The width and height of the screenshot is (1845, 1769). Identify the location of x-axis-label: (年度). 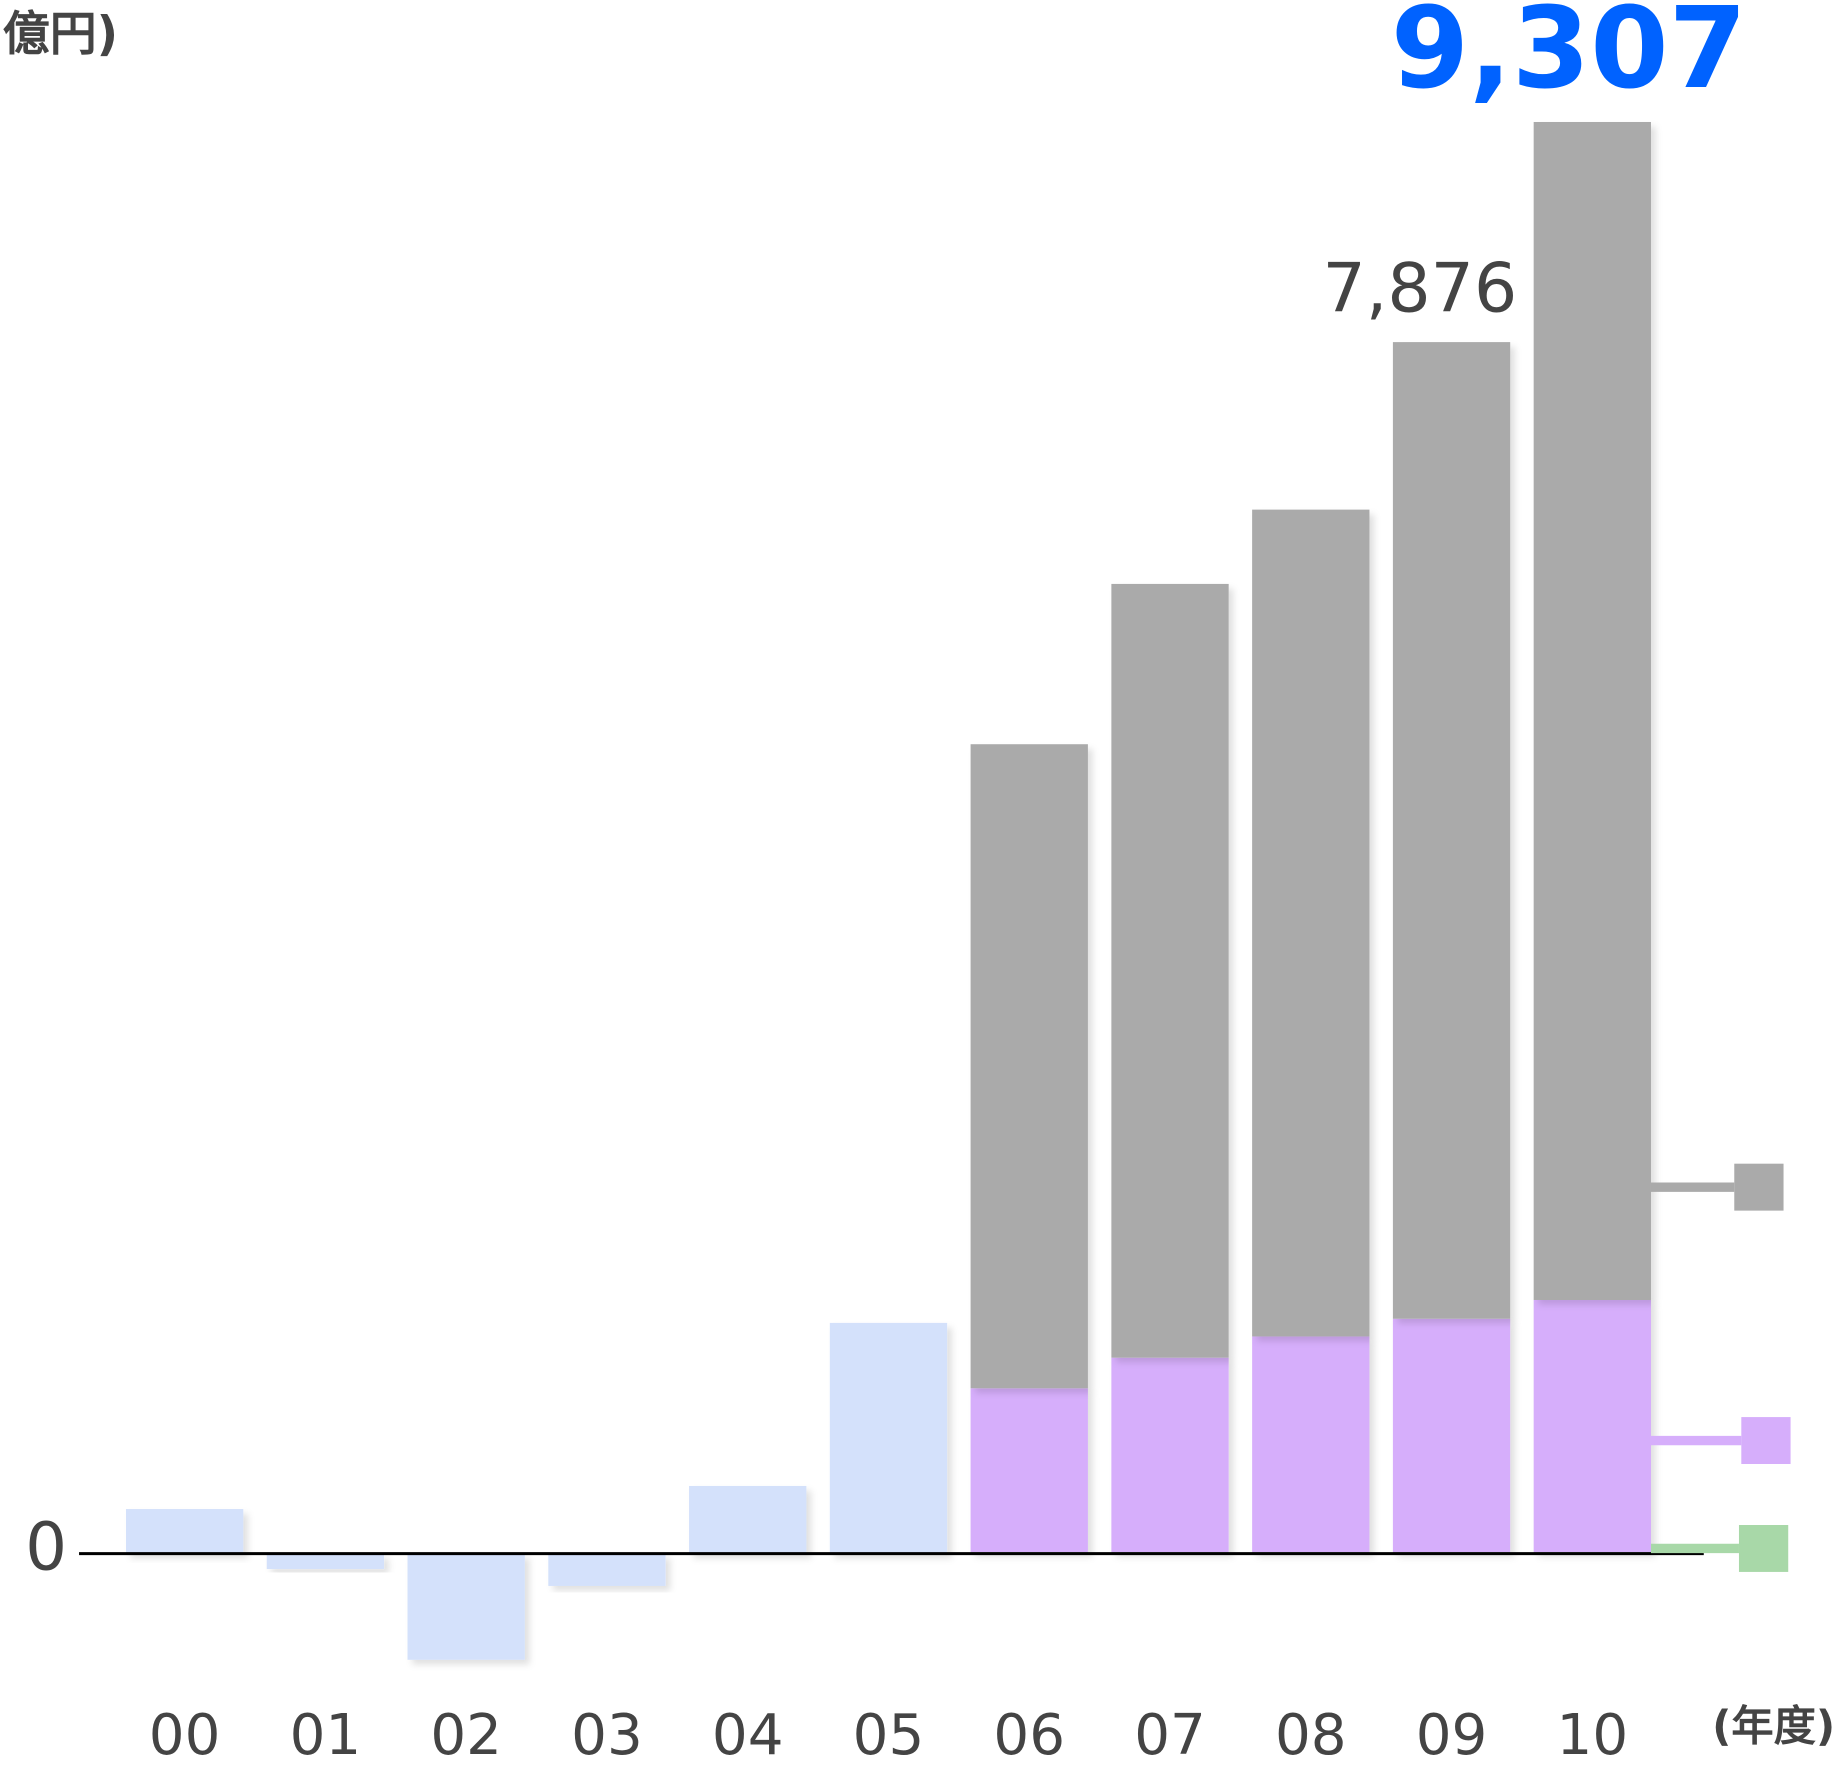
(1773, 1726).